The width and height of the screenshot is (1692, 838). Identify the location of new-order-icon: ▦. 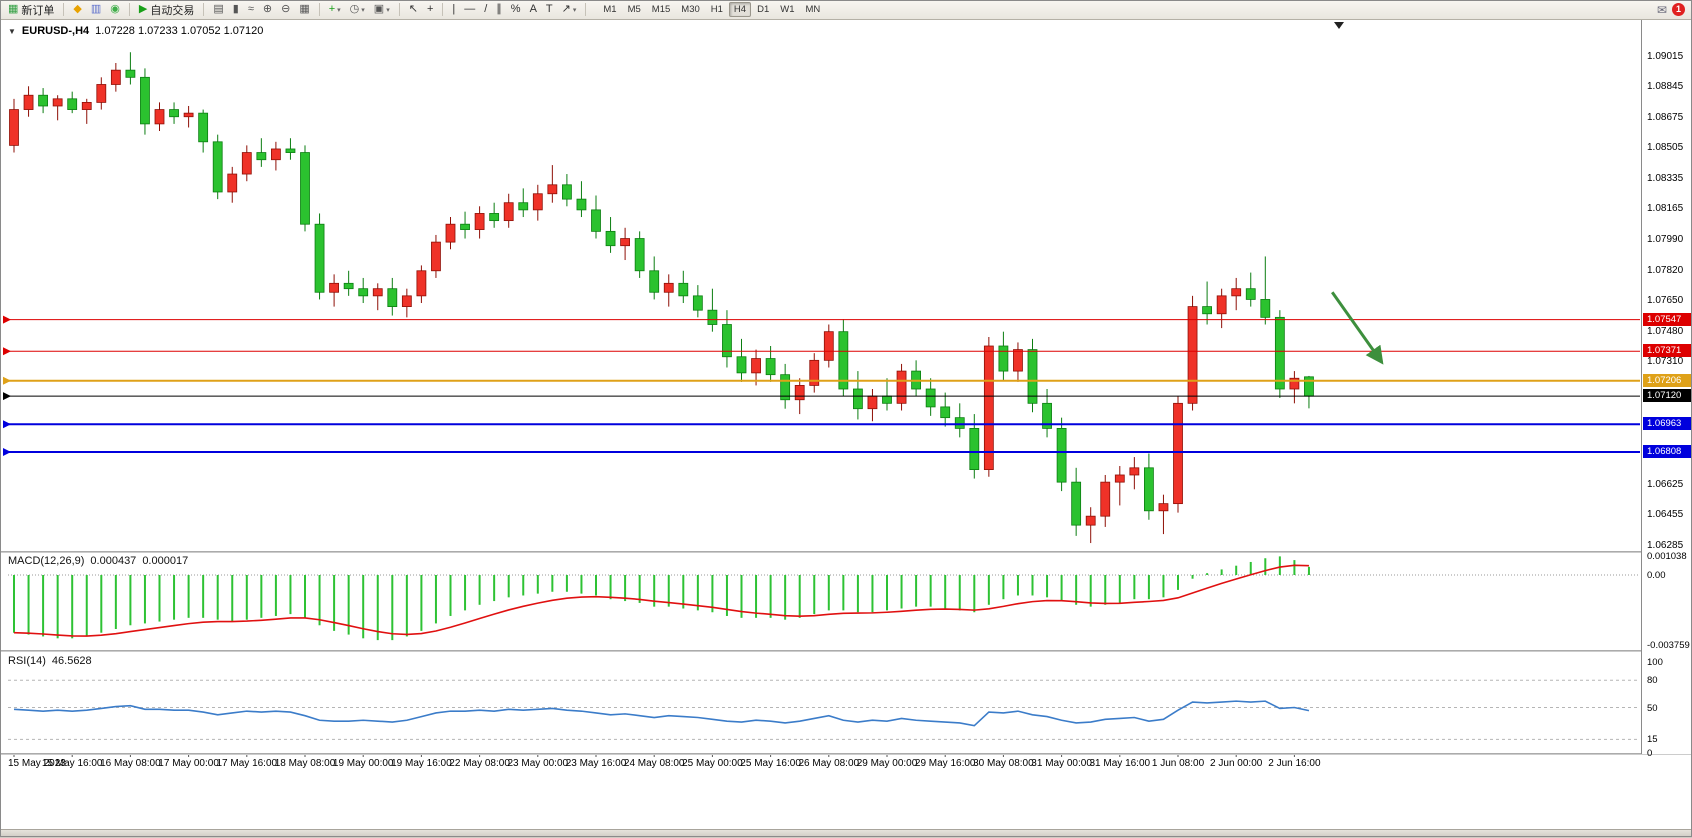
(13, 9).